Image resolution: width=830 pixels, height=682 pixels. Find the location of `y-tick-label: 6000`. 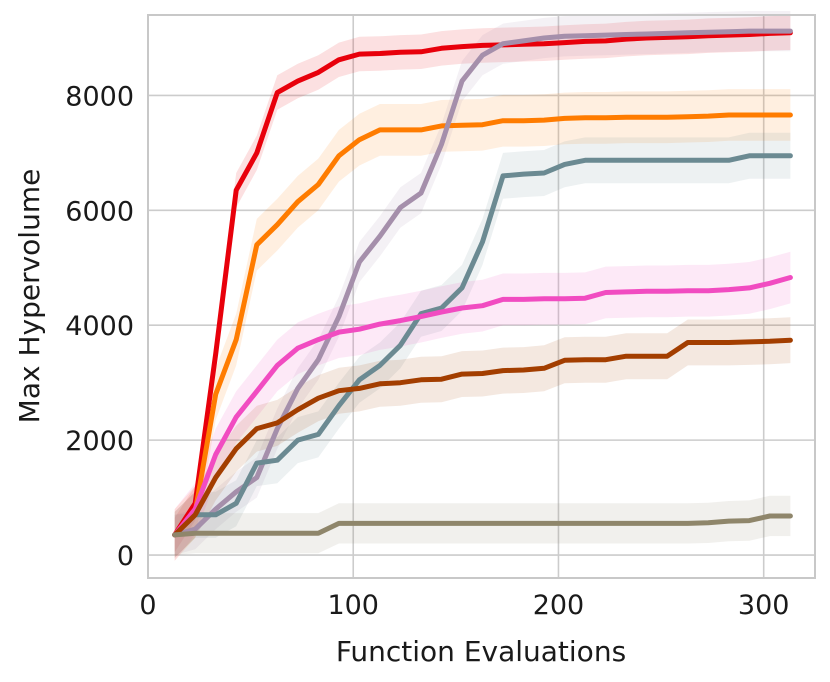

y-tick-label: 6000 is located at coordinates (99, 211).